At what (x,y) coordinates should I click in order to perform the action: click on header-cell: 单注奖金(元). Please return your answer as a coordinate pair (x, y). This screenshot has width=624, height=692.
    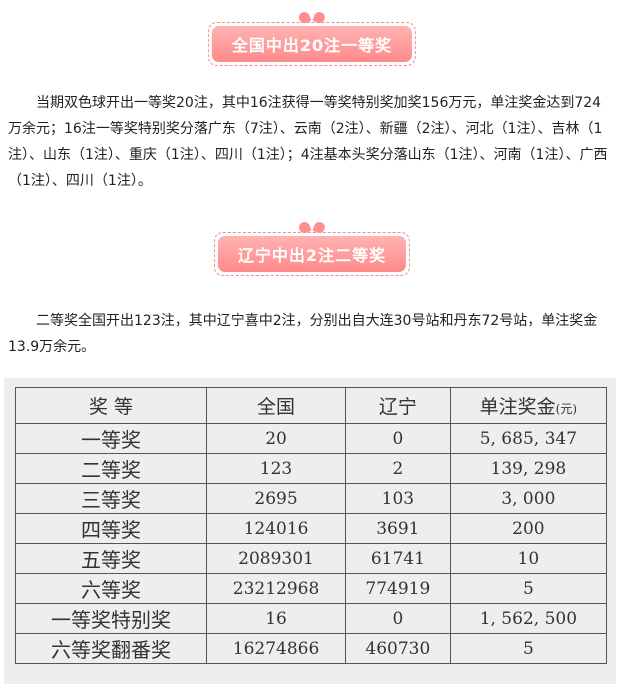
    Looking at the image, I should click on (528, 405).